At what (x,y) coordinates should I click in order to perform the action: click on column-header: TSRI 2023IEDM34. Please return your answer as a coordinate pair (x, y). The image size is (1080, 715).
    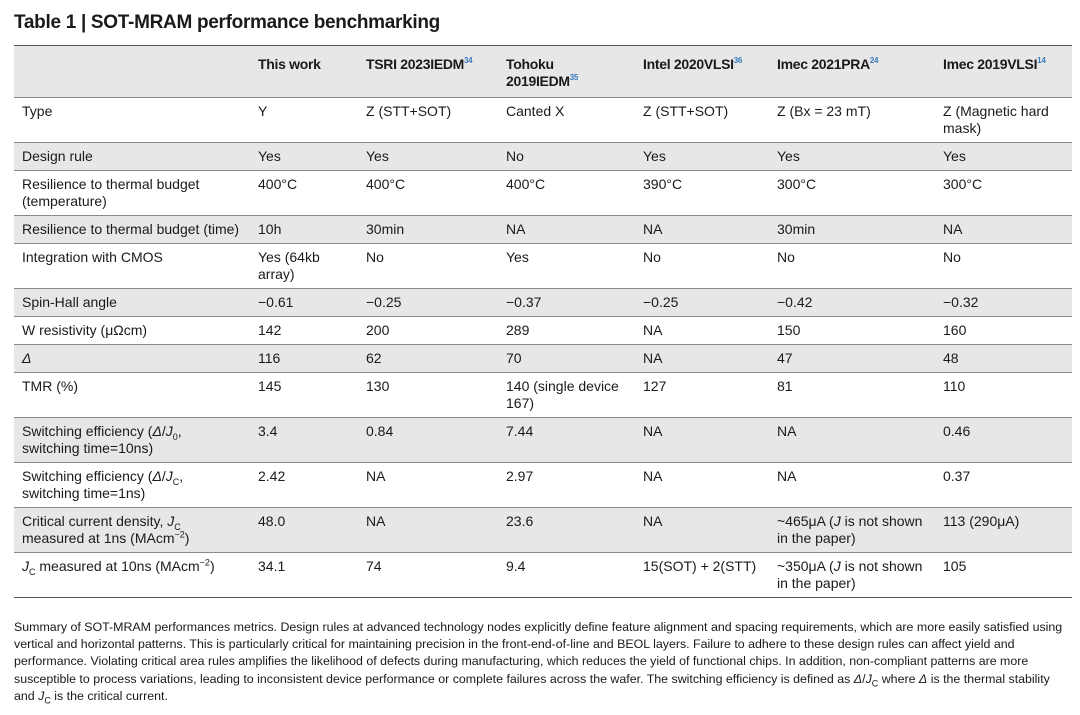
    Looking at the image, I should click on (428, 71).